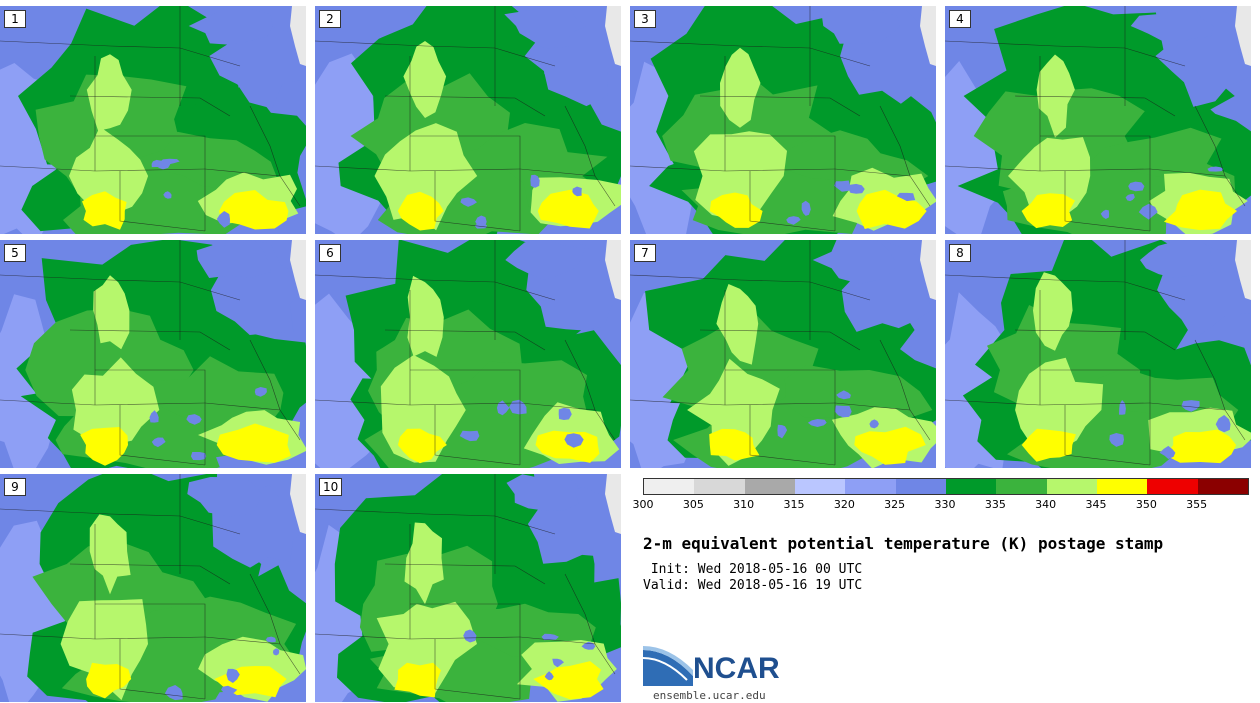 This screenshot has height=703, width=1260. I want to click on member-panel-10: 10, so click(468, 588).